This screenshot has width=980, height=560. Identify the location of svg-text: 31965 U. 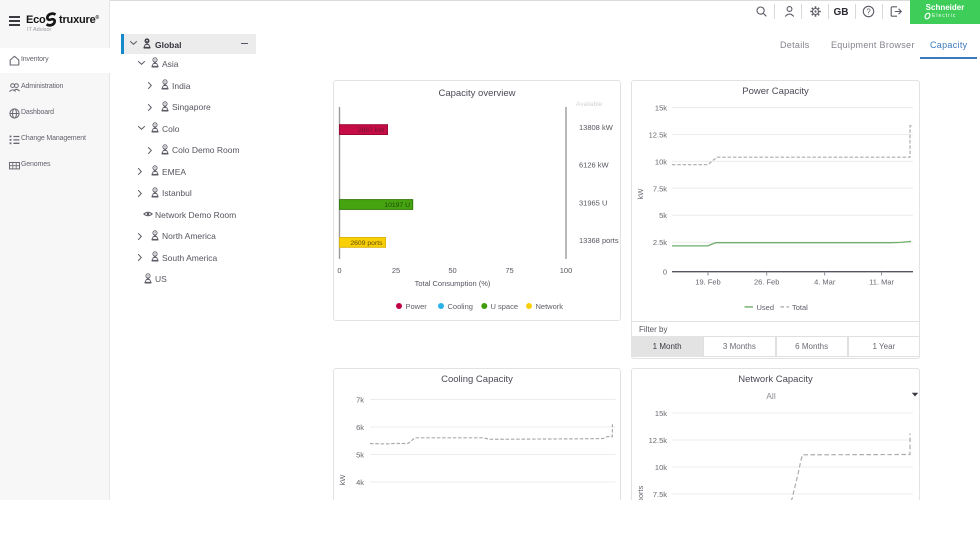
(593, 203).